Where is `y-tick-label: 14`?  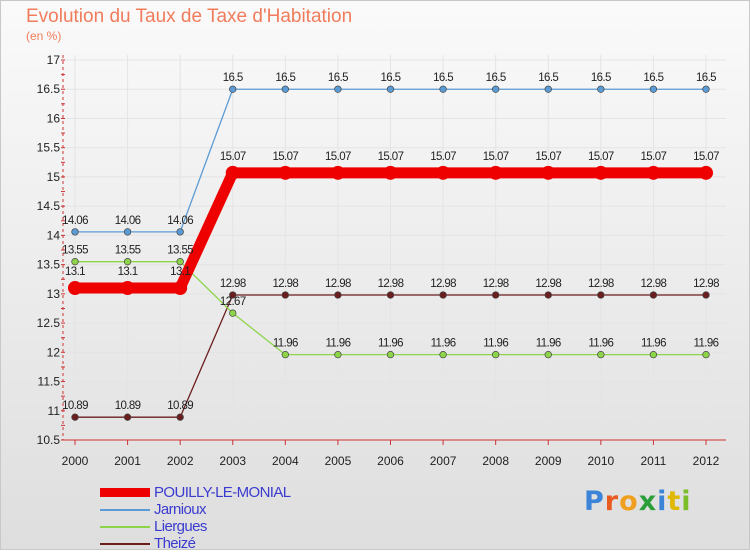
y-tick-label: 14 is located at coordinates (54, 235).